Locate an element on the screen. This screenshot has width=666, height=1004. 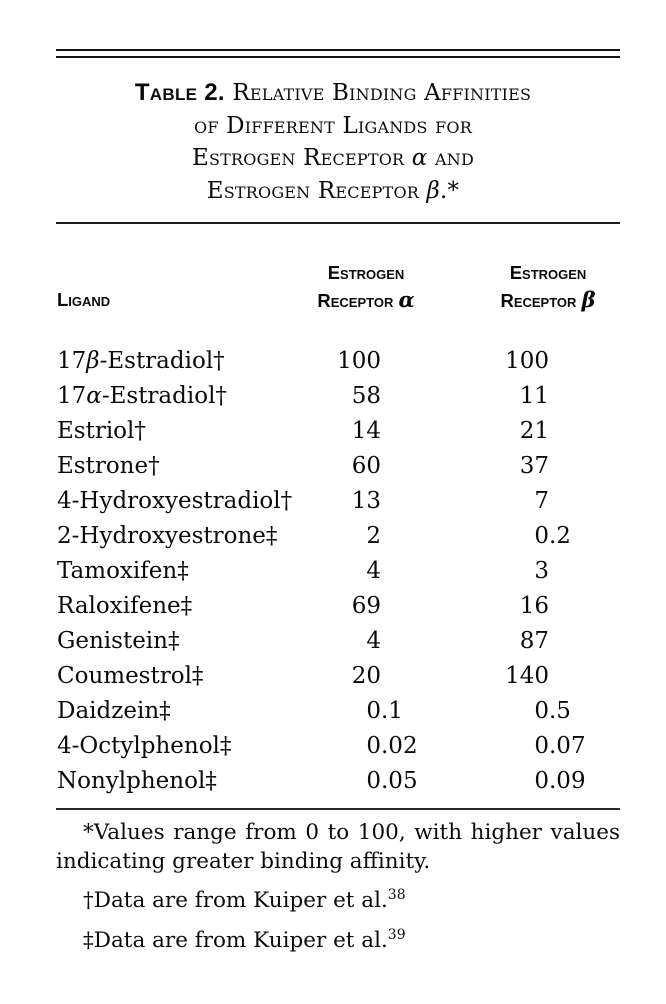
footnote-symbol: ‡ is located at coordinates (88, 940).